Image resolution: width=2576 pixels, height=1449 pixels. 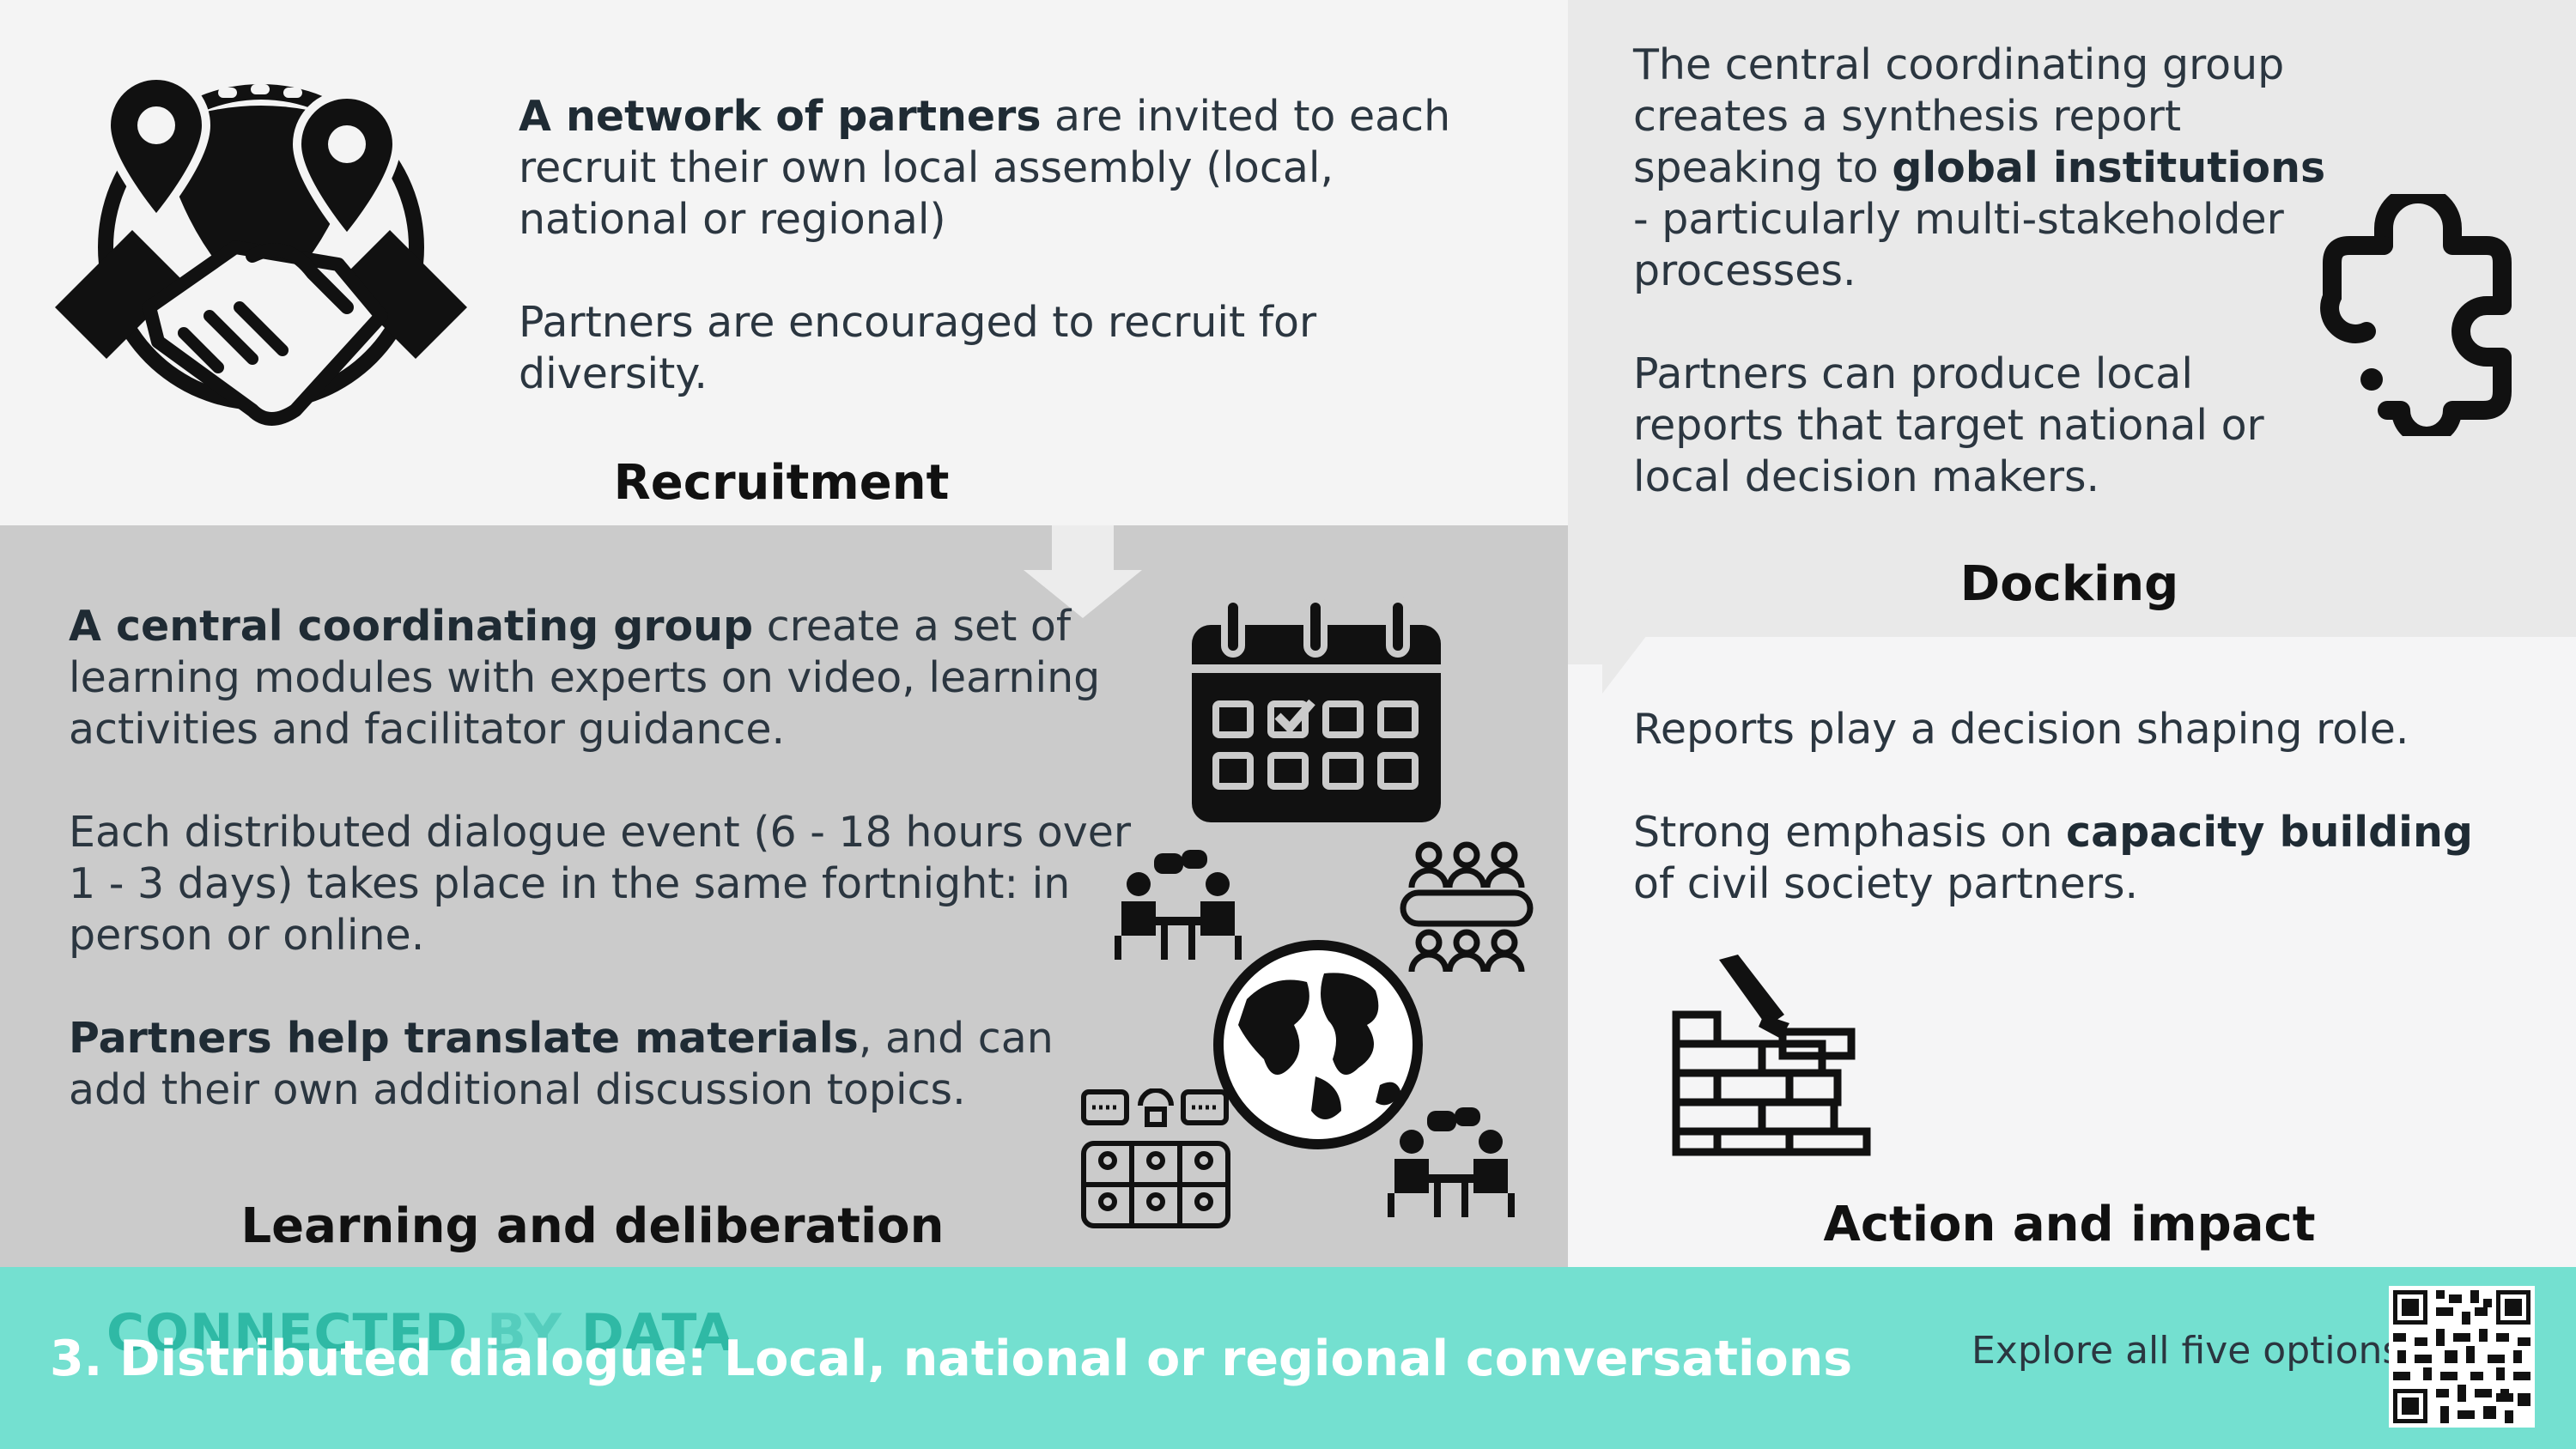 What do you see at coordinates (2193, 1351) in the screenshot?
I see `explore-label: Explore all five options:` at bounding box center [2193, 1351].